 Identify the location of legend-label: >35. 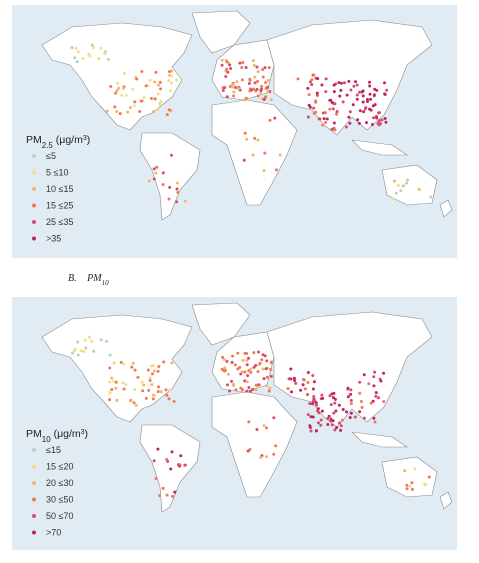
(53, 239).